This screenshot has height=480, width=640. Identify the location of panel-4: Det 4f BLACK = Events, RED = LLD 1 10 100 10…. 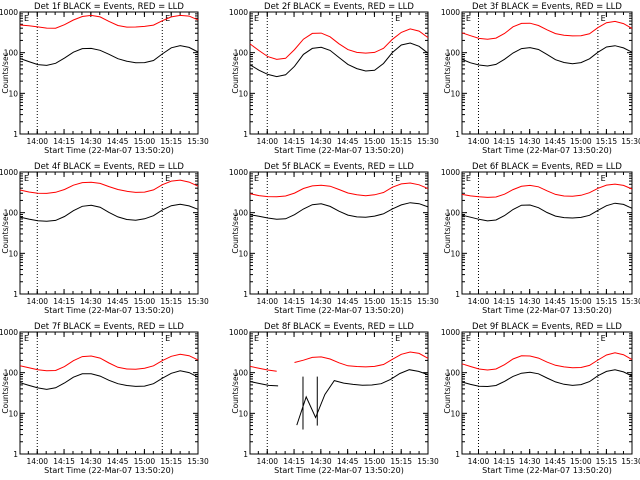
(104, 238).